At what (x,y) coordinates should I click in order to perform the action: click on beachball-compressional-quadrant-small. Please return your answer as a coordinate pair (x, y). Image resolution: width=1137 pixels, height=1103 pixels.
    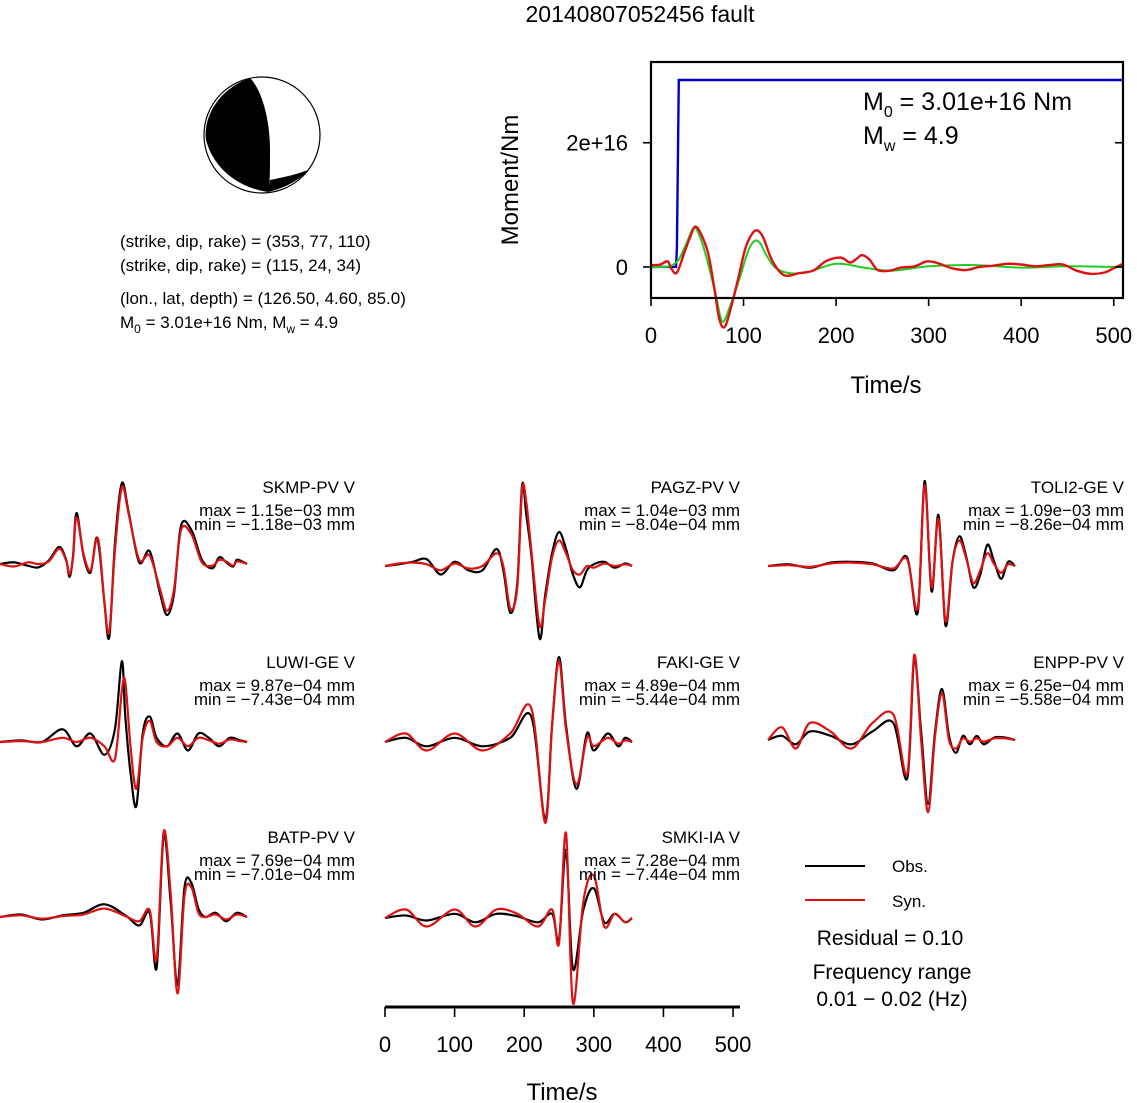
    Looking at the image, I should click on (288, 181).